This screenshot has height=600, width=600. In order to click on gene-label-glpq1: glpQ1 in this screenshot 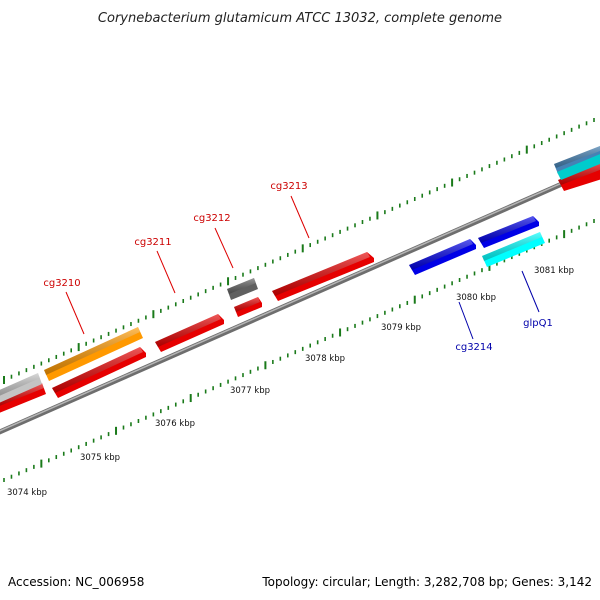, I will do `click(538, 323)`.